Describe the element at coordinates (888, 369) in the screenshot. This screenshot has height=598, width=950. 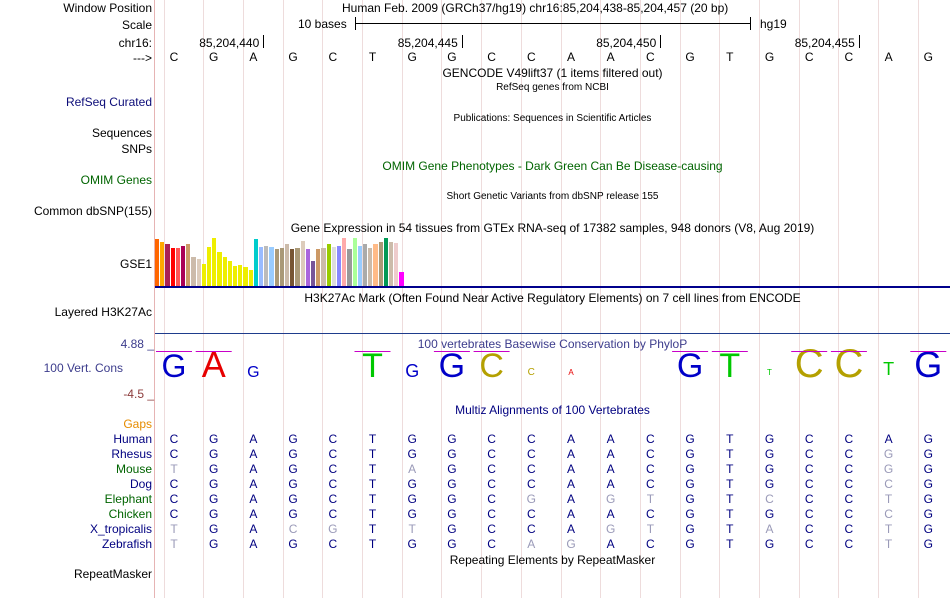
I see `phylop-logo-glyph: T` at that location.